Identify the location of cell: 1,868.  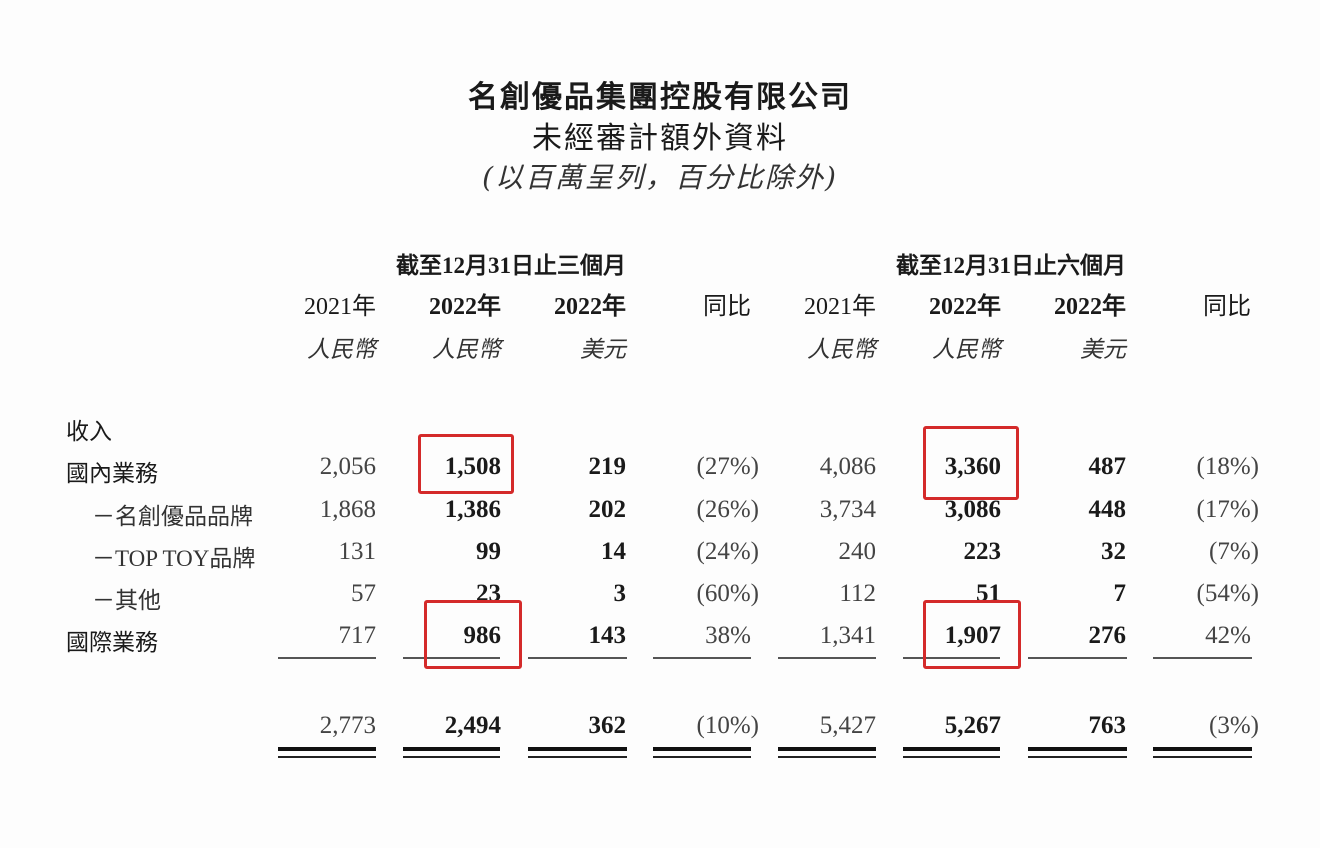
(347, 509).